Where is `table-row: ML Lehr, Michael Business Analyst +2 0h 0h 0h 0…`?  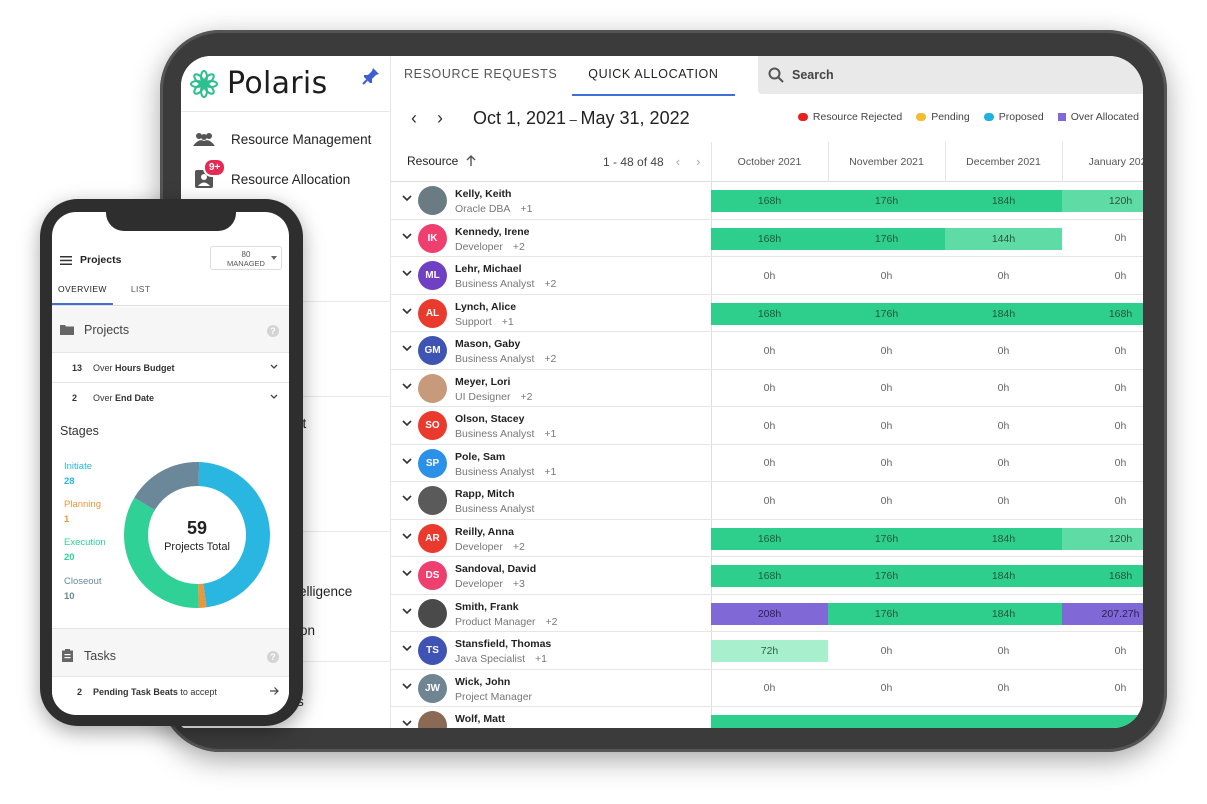 table-row: ML Lehr, Michael Business Analyst +2 0h 0h 0h 0… is located at coordinates (767, 276).